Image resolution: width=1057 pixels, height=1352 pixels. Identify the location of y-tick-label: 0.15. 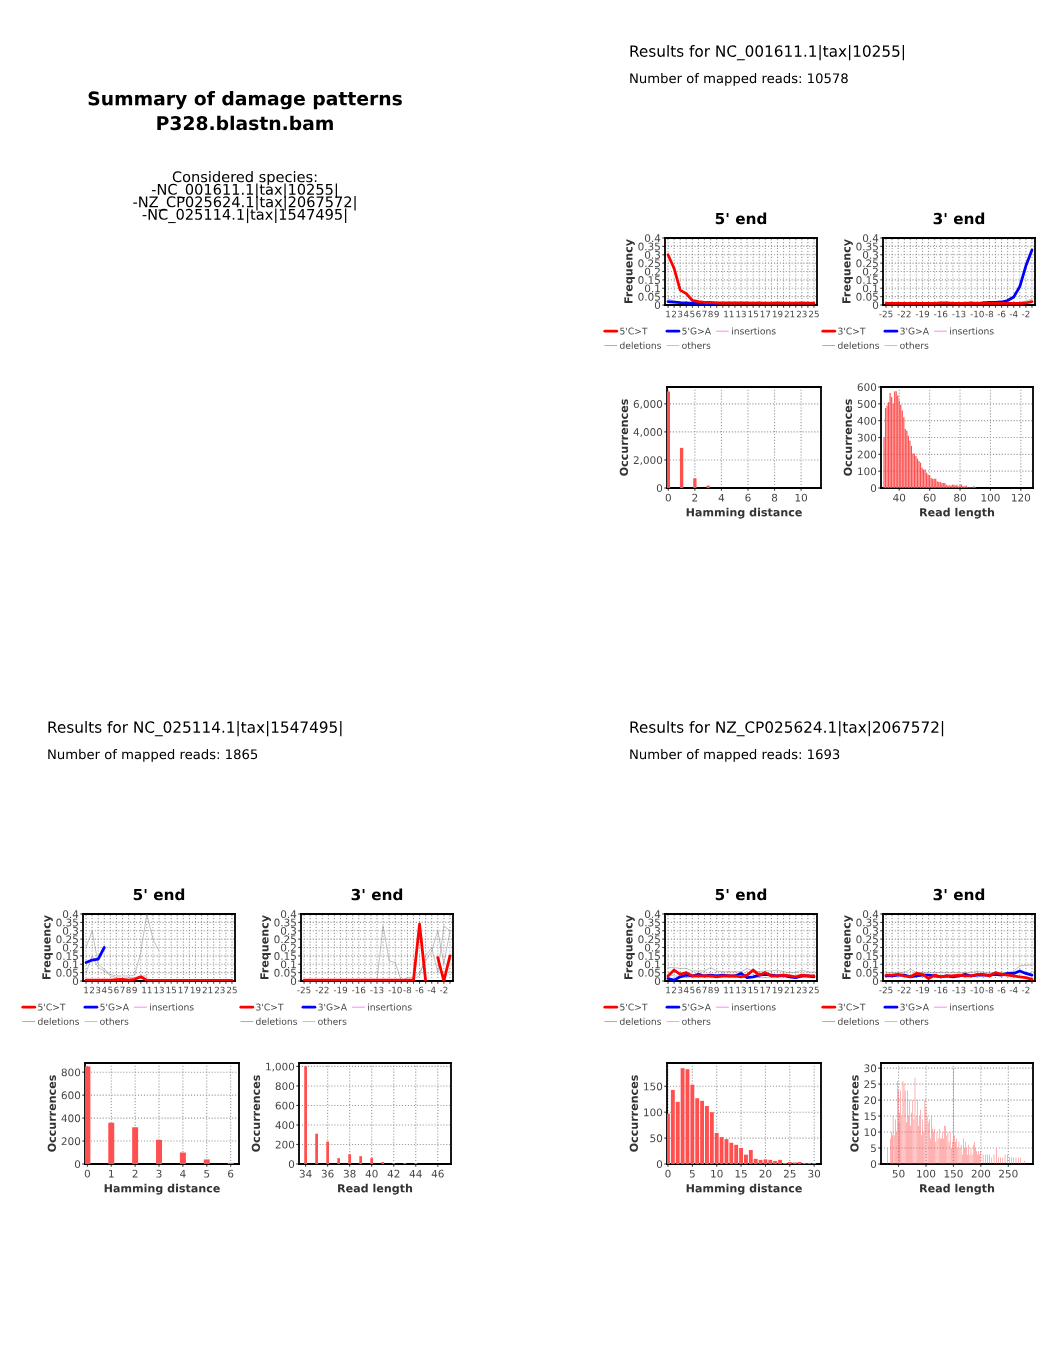
(649, 956).